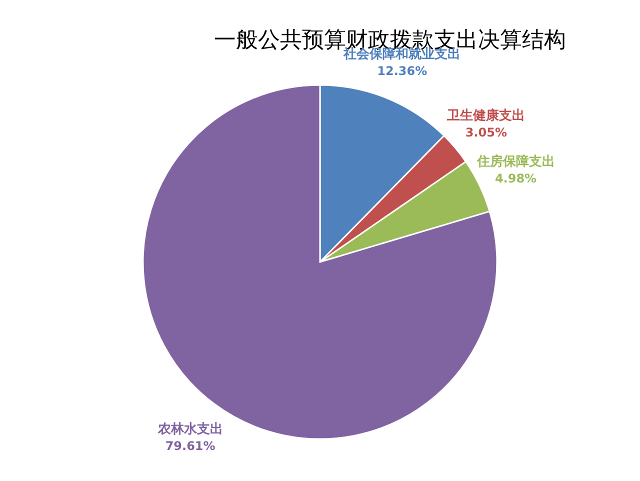  What do you see at coordinates (486, 115) in the screenshot?
I see `slice-label: 卫生健康支出` at bounding box center [486, 115].